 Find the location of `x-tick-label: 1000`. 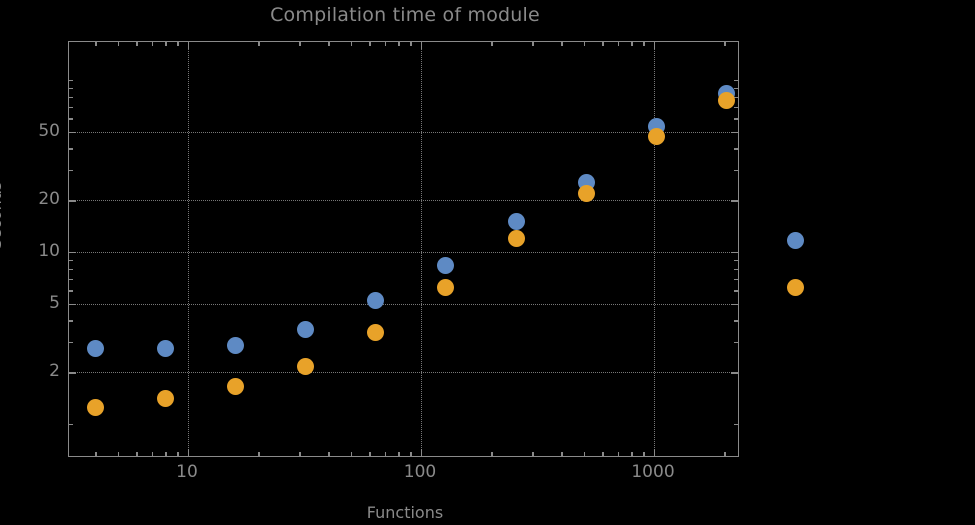

x-tick-label: 1000 is located at coordinates (653, 472).